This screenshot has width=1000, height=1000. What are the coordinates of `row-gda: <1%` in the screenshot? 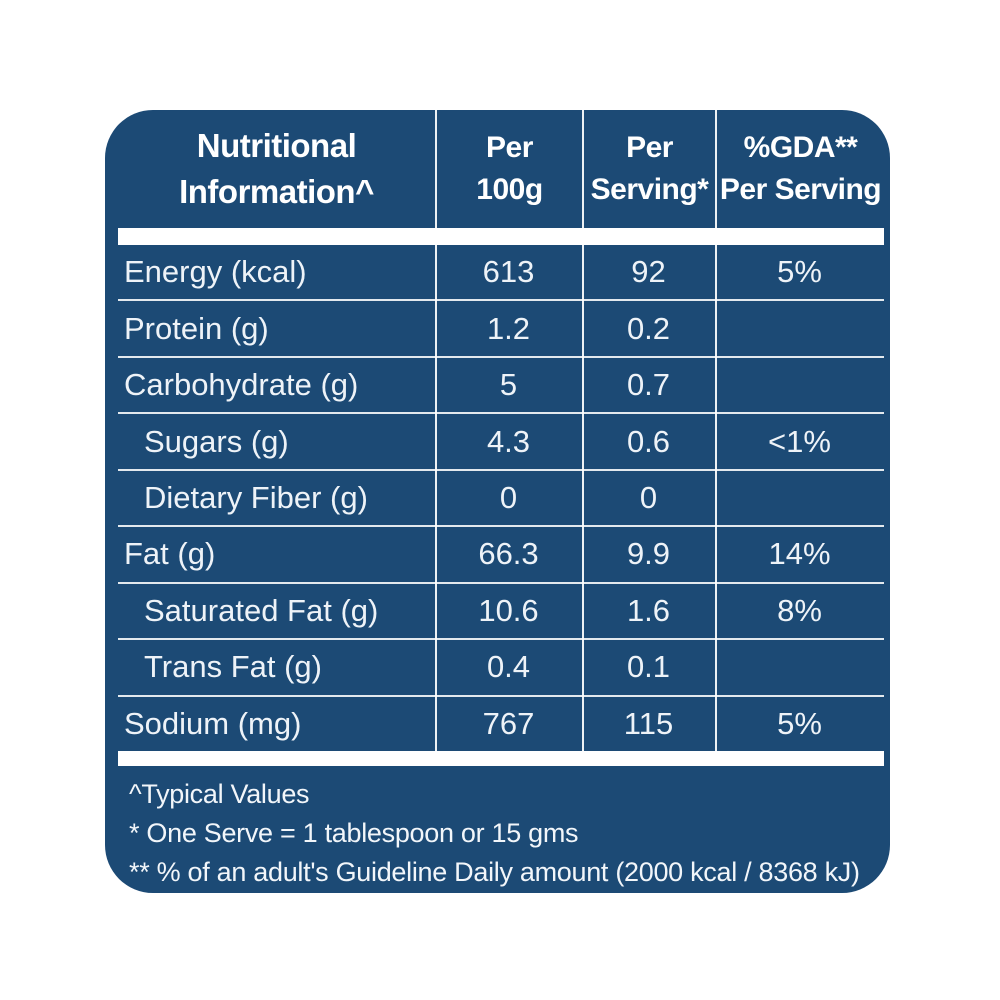 It's located at (799, 441).